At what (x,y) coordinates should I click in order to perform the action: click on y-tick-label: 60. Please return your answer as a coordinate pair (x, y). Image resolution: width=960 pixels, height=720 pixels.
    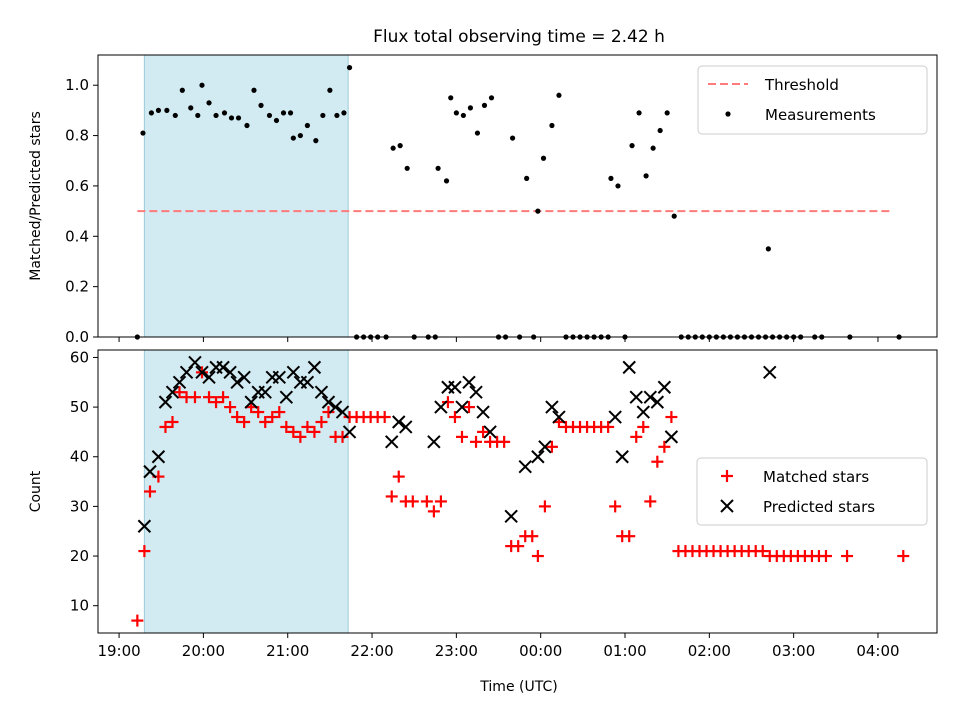
    Looking at the image, I should click on (79, 357).